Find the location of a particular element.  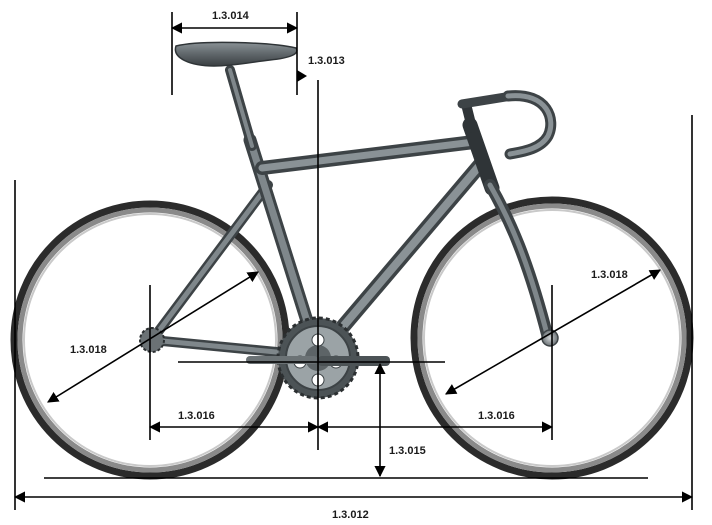

front-center-label: 1.3.016 is located at coordinates (496, 416).